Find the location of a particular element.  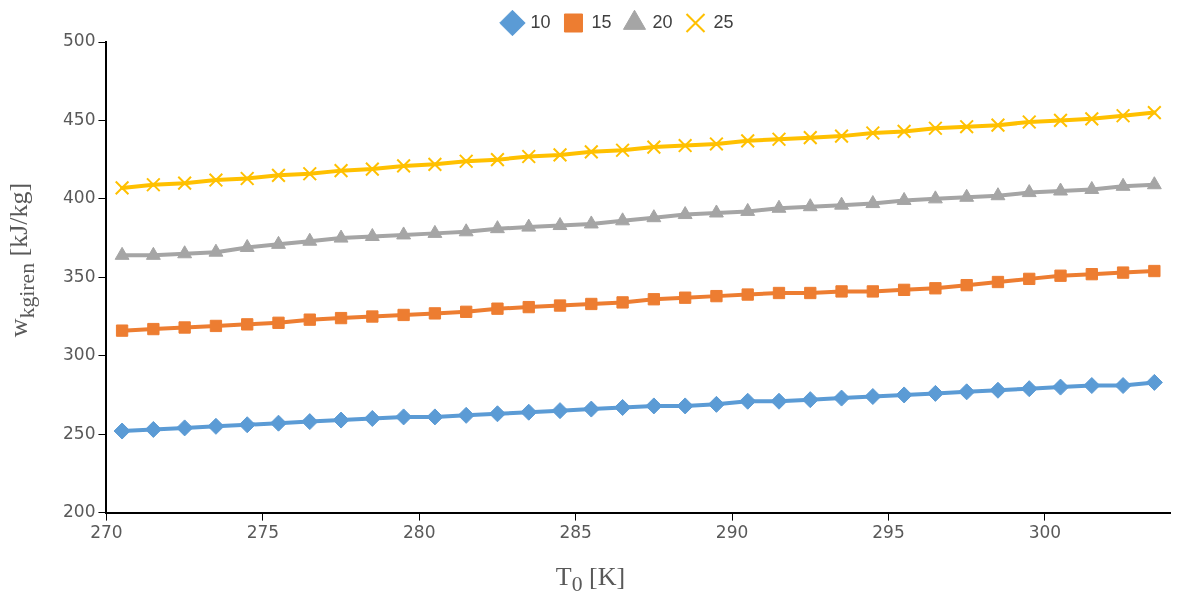

y-tick-label: 350 is located at coordinates (79, 275).